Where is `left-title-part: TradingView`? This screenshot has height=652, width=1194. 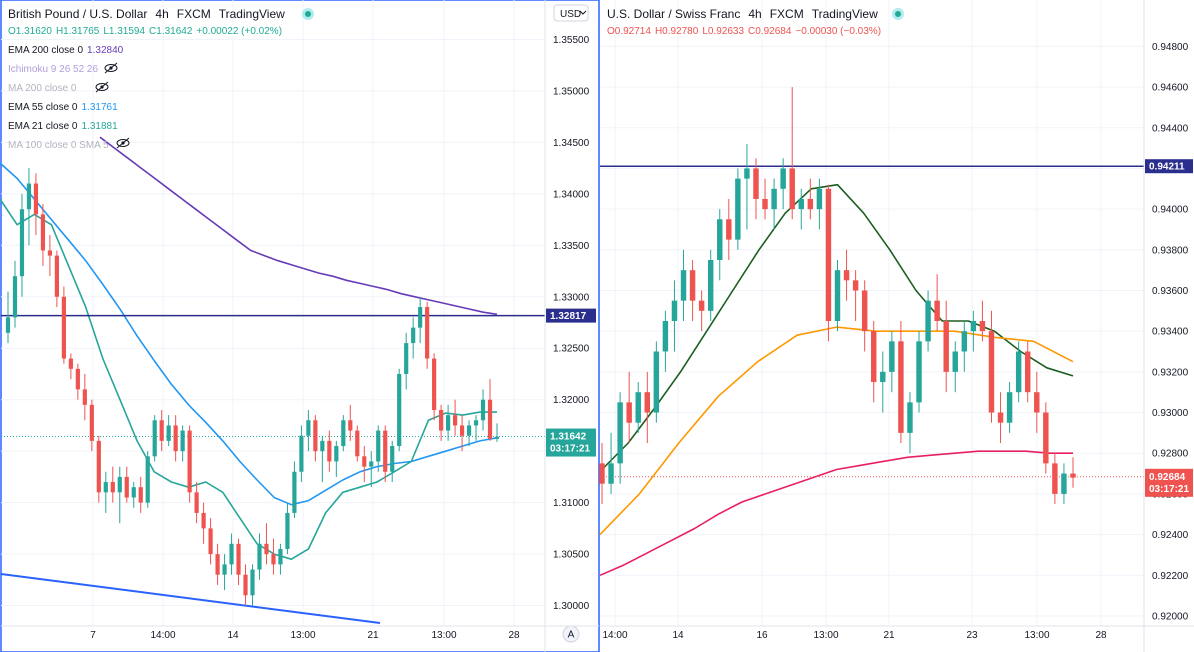 left-title-part: TradingView is located at coordinates (252, 14).